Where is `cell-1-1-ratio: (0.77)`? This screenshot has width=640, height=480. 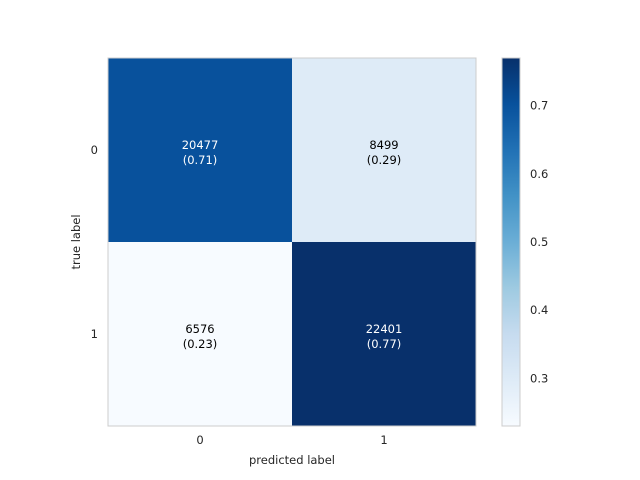 cell-1-1-ratio: (0.77) is located at coordinates (384, 344).